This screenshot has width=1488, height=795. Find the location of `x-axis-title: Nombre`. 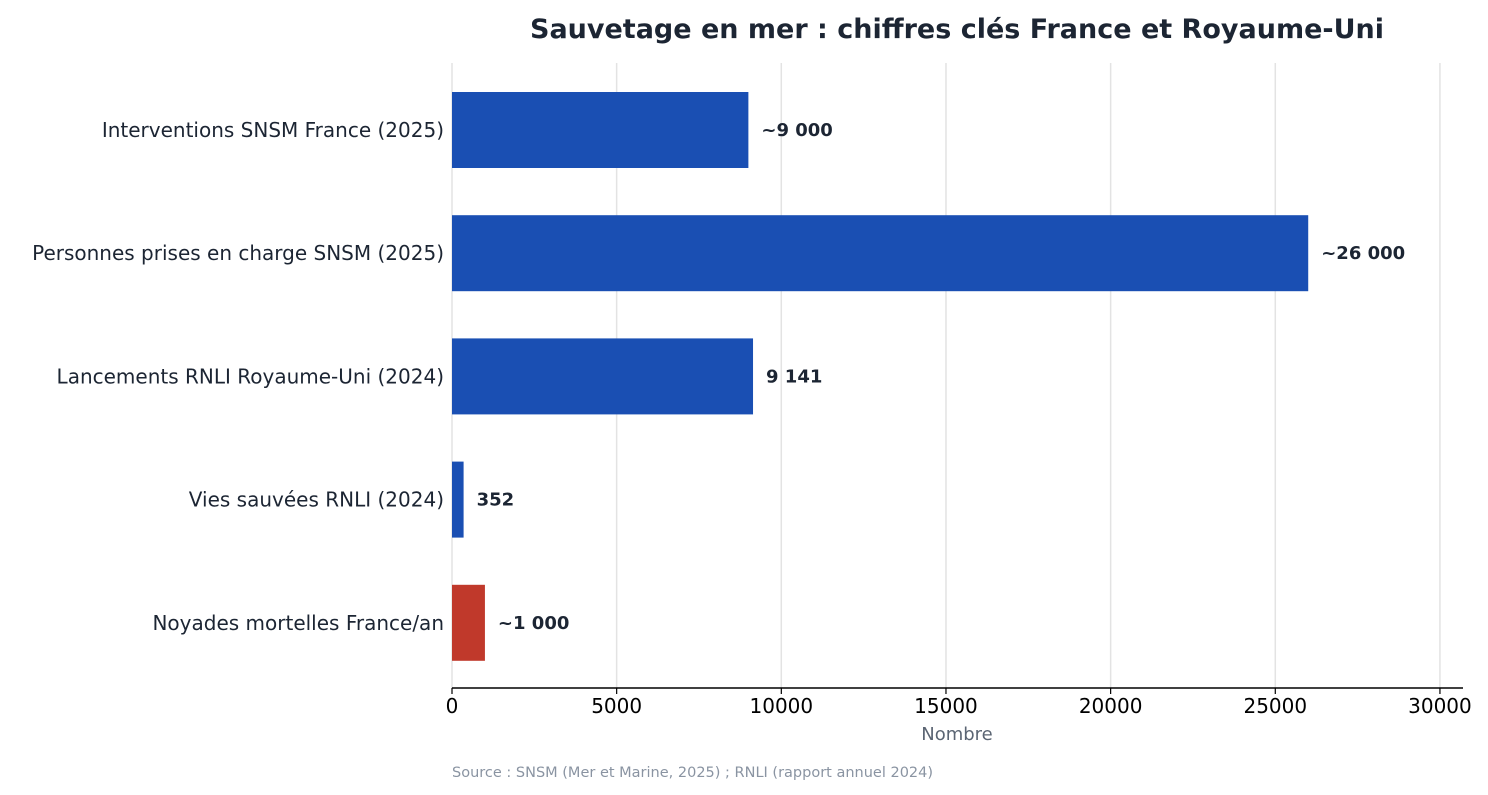

x-axis-title: Nombre is located at coordinates (957, 734).